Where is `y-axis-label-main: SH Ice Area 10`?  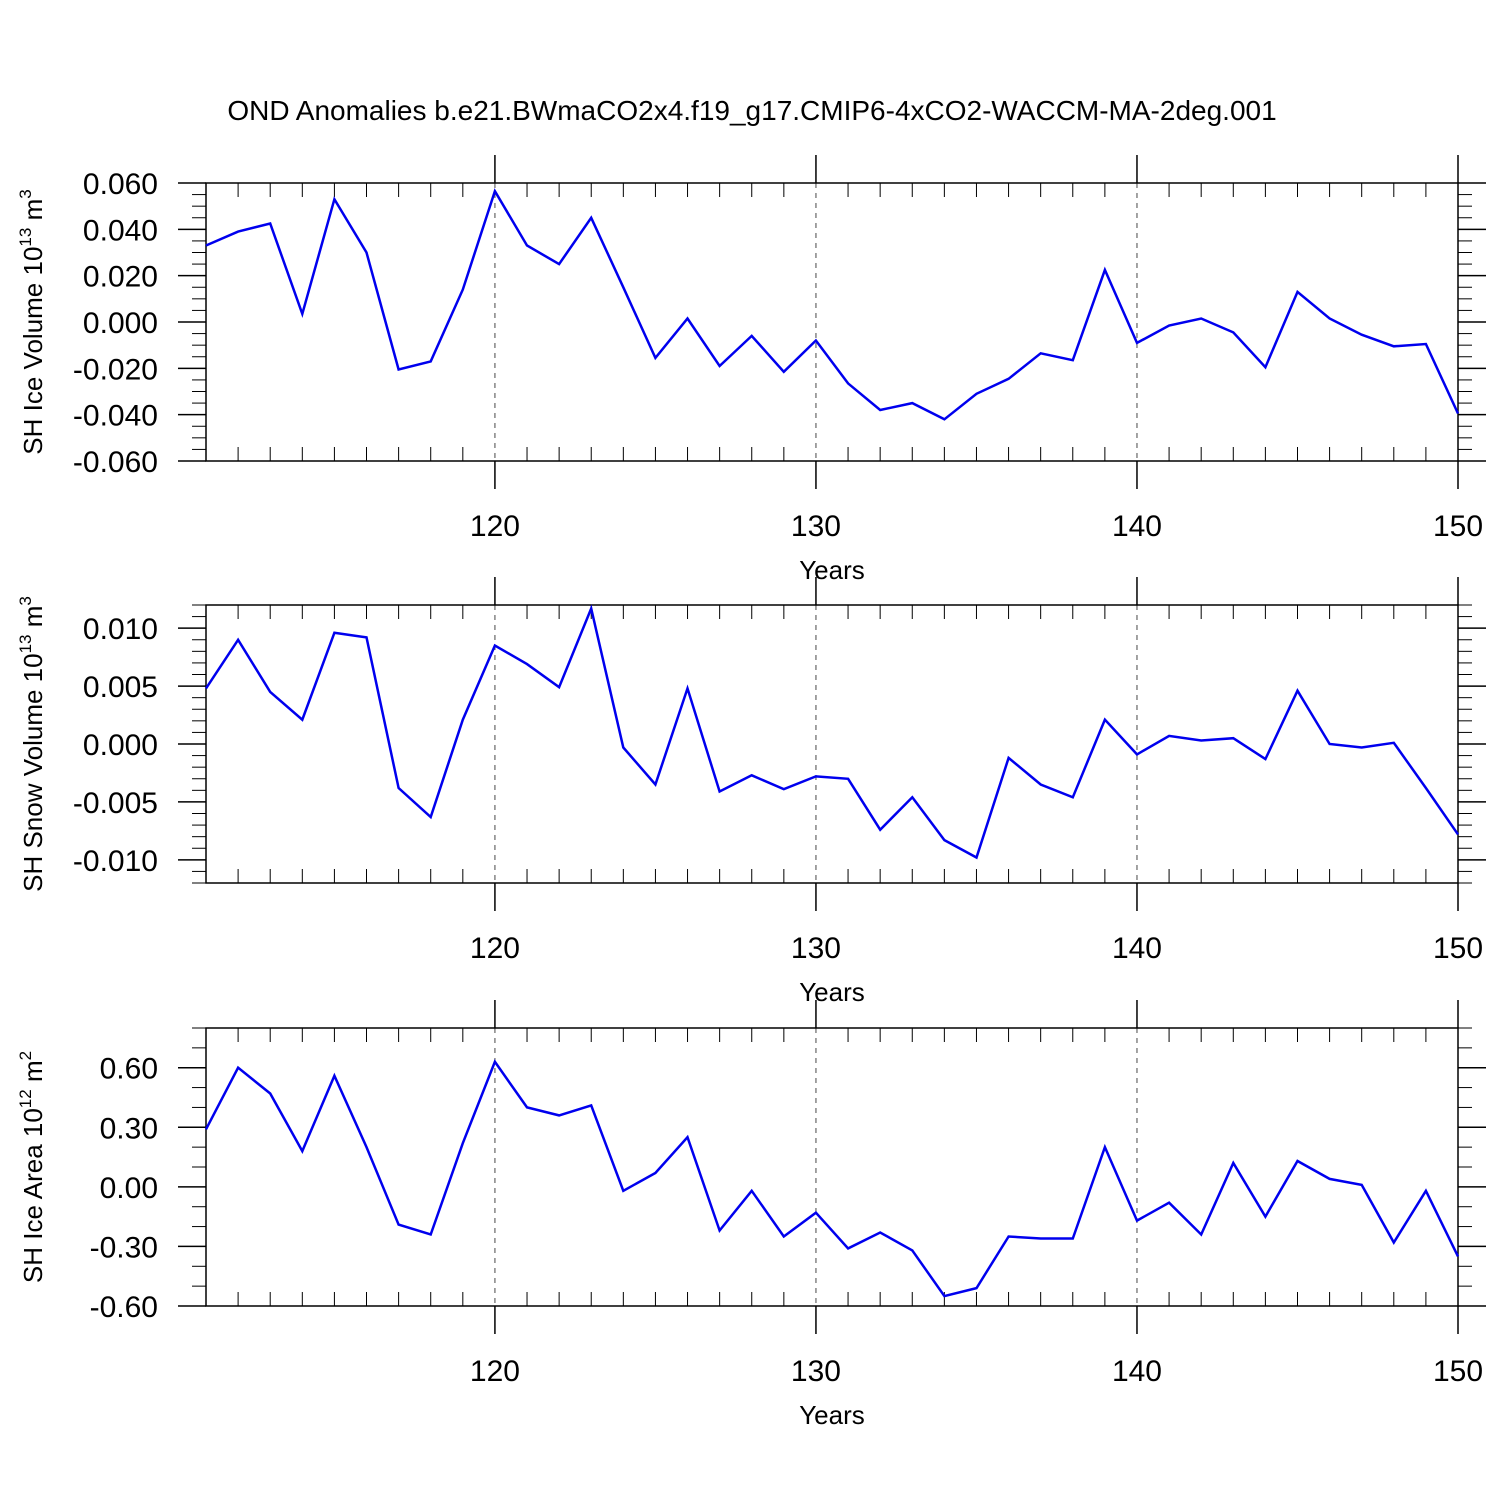
y-axis-label-main: SH Ice Area 10 is located at coordinates (33, 1195).